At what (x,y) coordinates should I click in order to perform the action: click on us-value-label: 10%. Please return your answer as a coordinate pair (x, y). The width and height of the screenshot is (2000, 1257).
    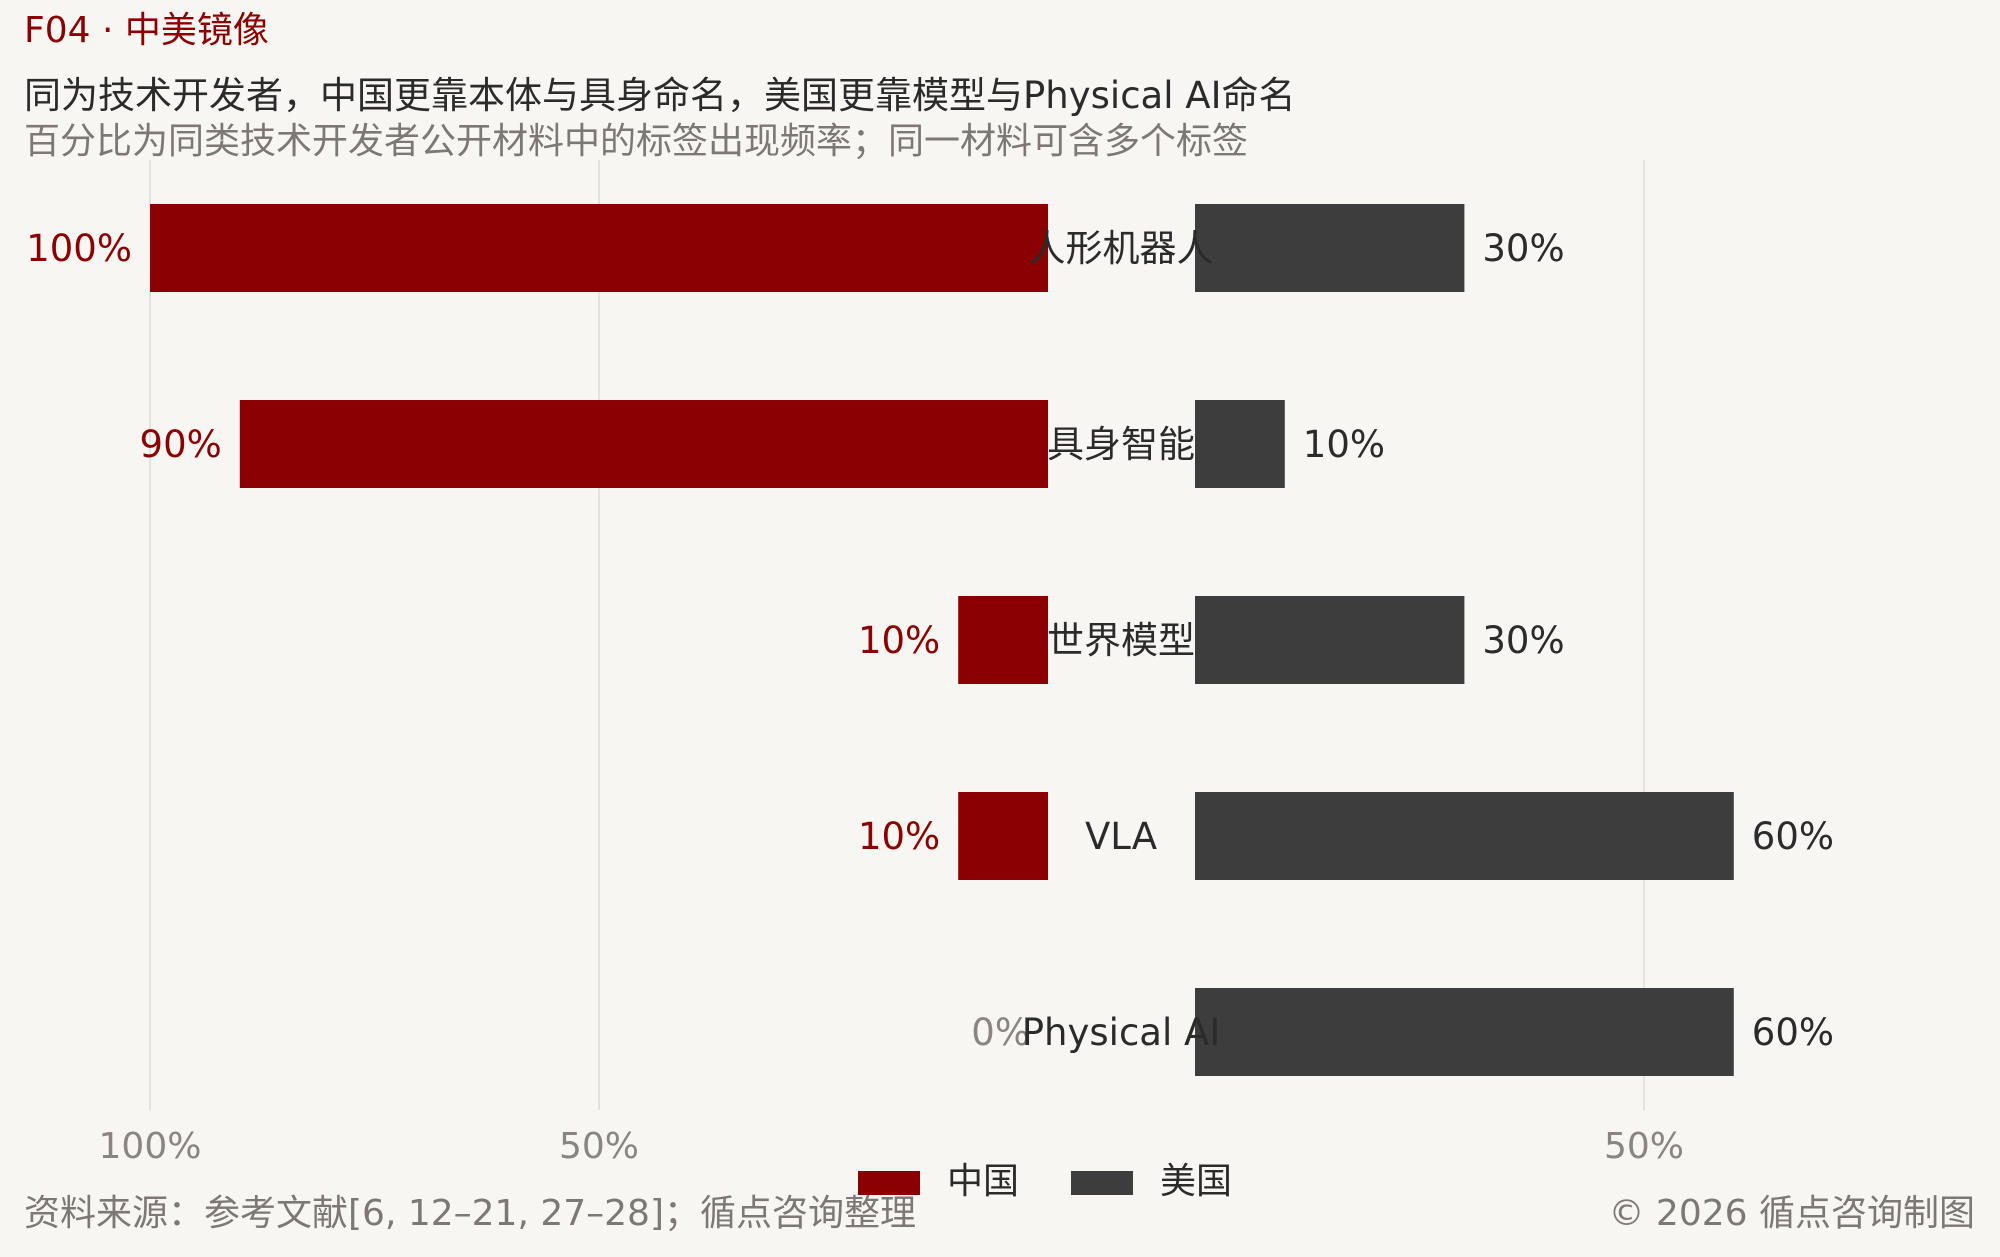
    Looking at the image, I should click on (1344, 444).